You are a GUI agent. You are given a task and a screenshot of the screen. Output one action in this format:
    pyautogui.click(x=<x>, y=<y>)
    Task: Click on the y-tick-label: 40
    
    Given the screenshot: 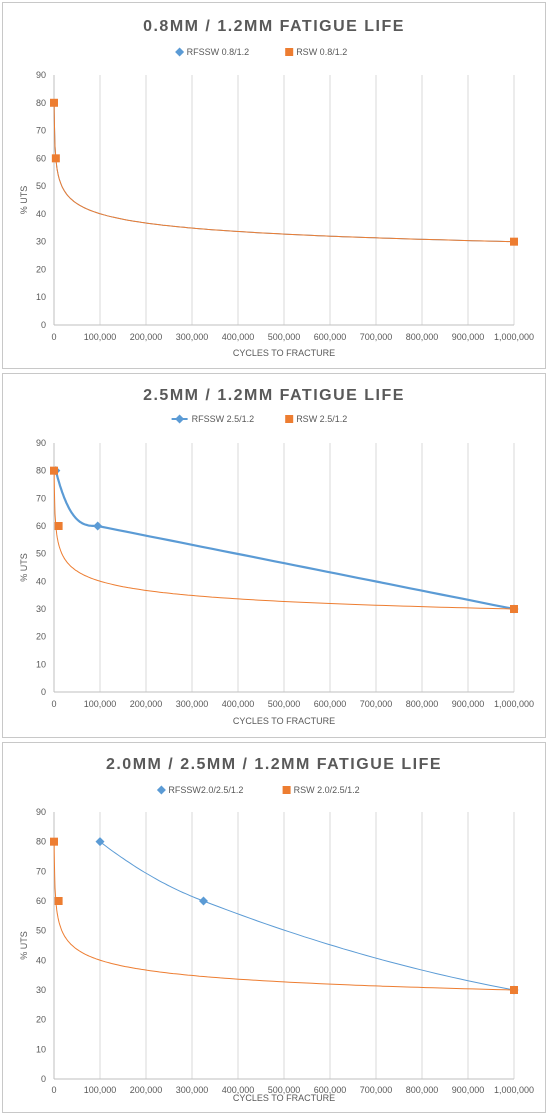 What is the action you would take?
    pyautogui.click(x=41, y=214)
    